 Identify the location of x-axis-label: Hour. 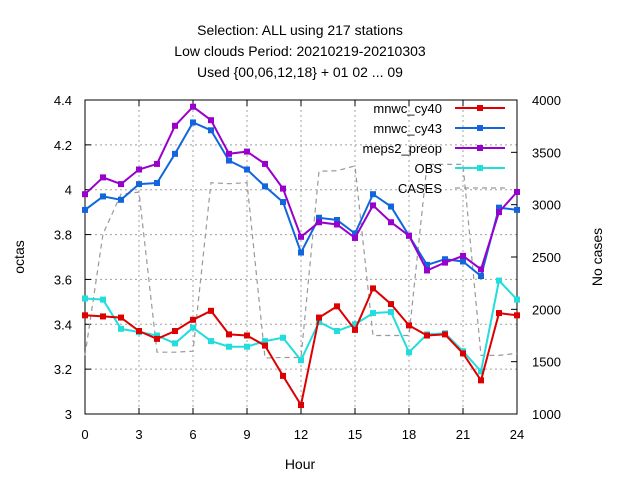
(300, 464).